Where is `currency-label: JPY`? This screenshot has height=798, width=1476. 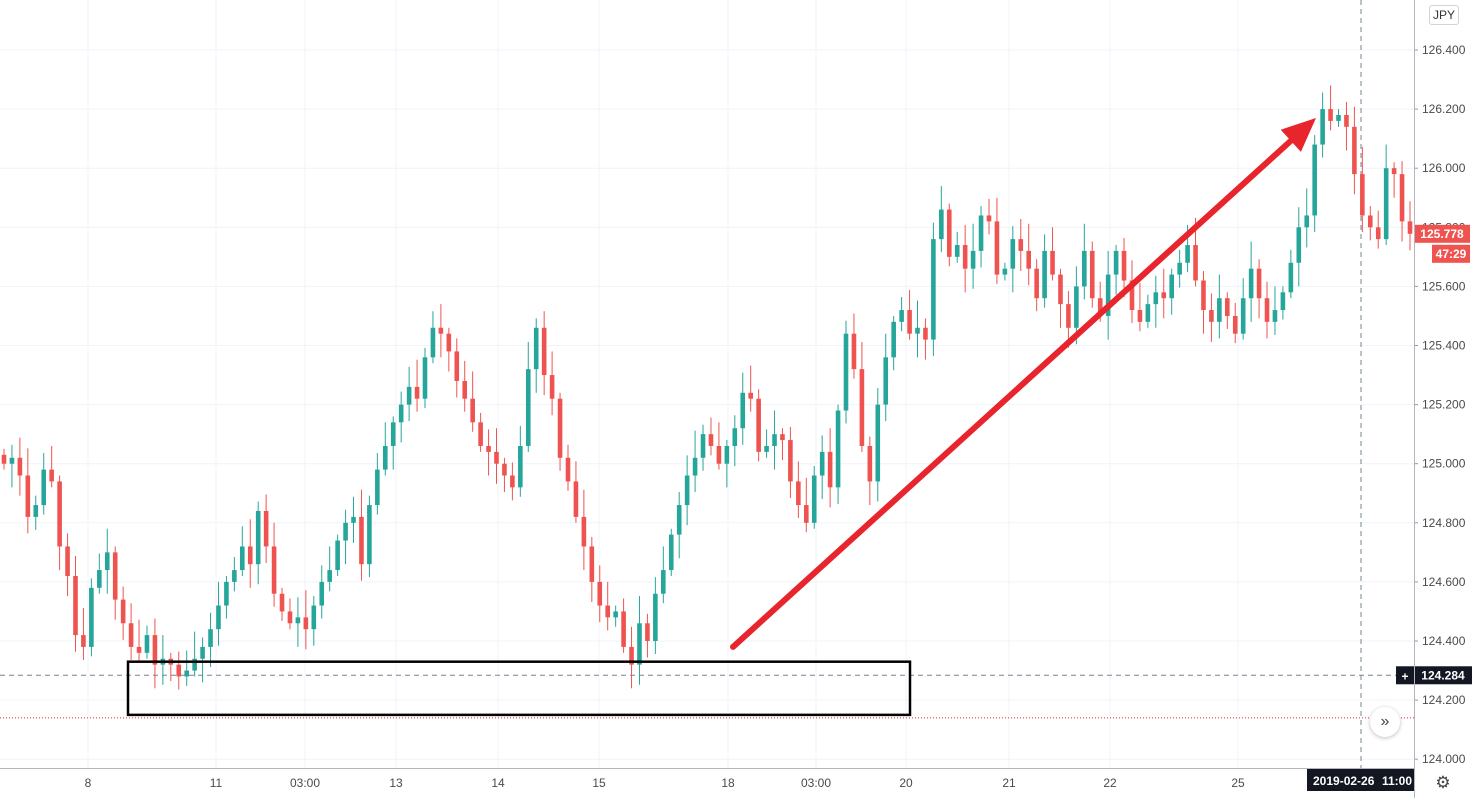
currency-label: JPY is located at coordinates (1444, 15).